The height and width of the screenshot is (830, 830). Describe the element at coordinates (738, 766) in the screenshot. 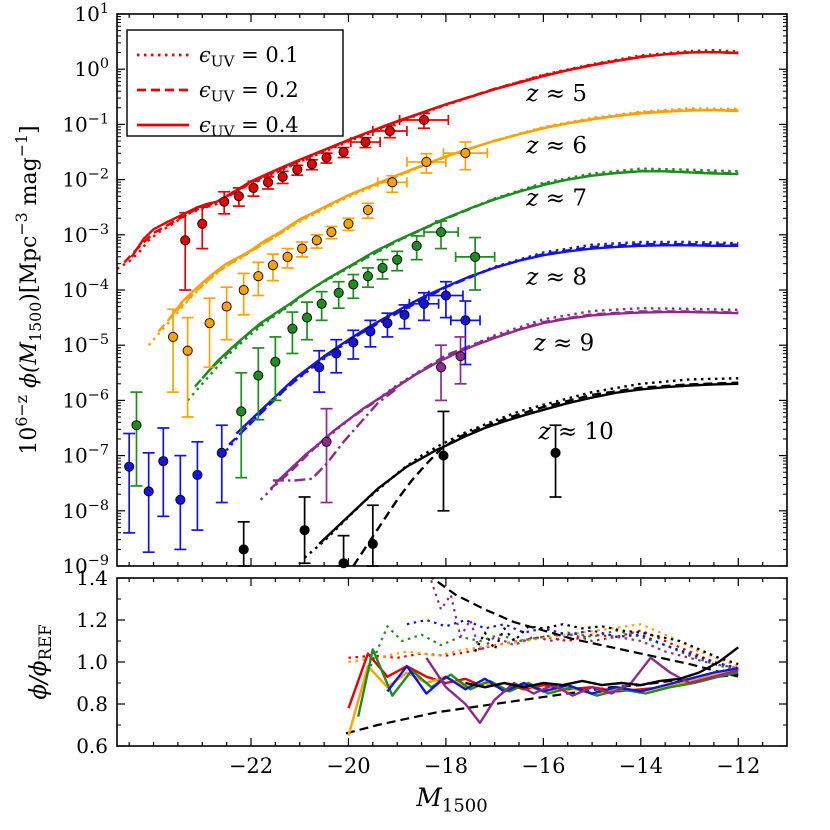

I see `x-tick-label: −12` at that location.